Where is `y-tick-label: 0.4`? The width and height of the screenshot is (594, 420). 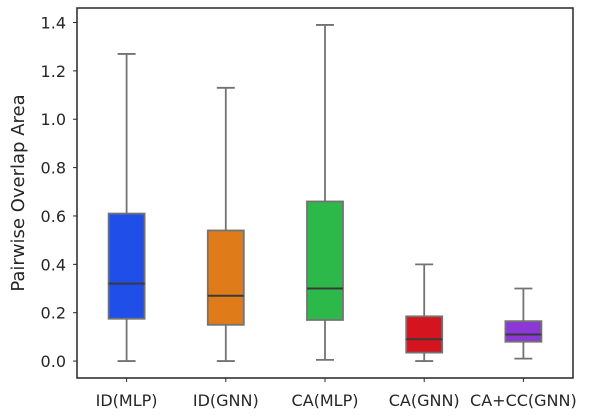 y-tick-label: 0.4 is located at coordinates (53, 264).